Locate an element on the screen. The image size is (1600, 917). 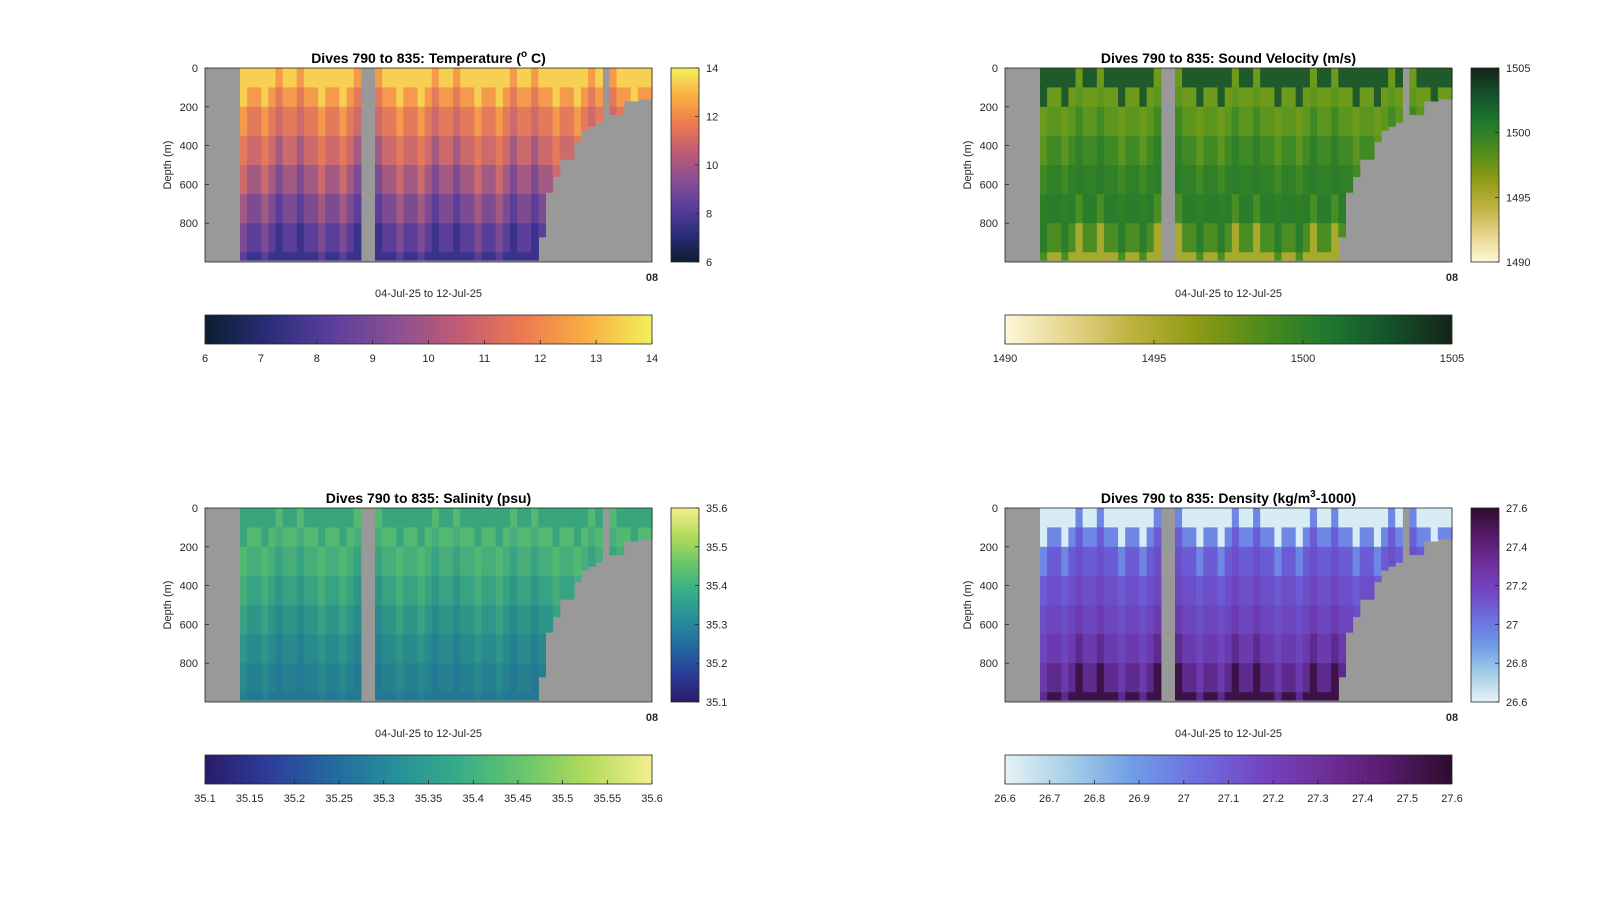
colorbar-tick-label: 35.1 is located at coordinates (204, 799).